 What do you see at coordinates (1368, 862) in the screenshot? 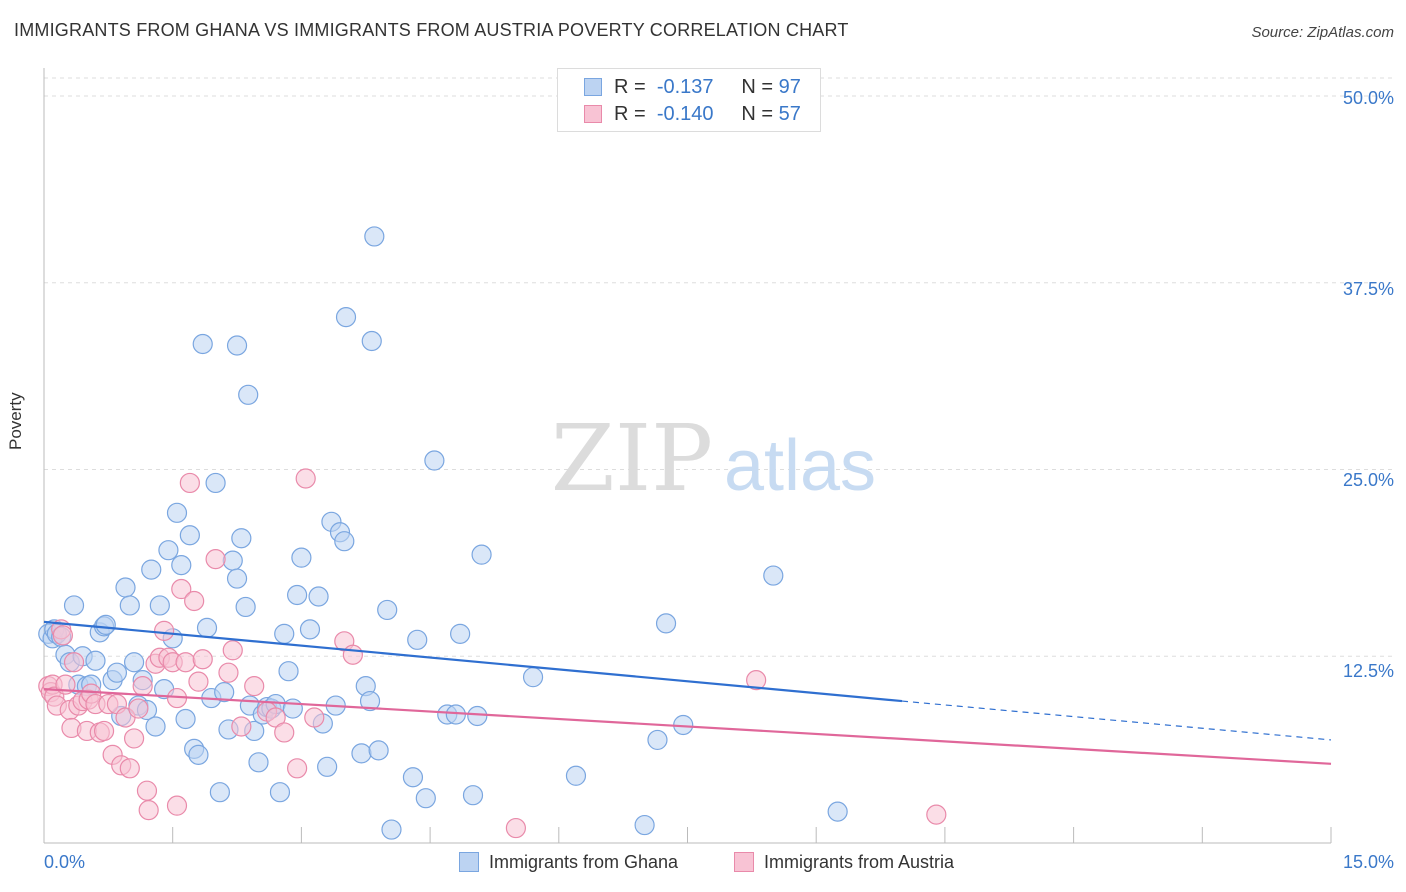
I see `x-tick-max: 15.0%` at bounding box center [1368, 862].